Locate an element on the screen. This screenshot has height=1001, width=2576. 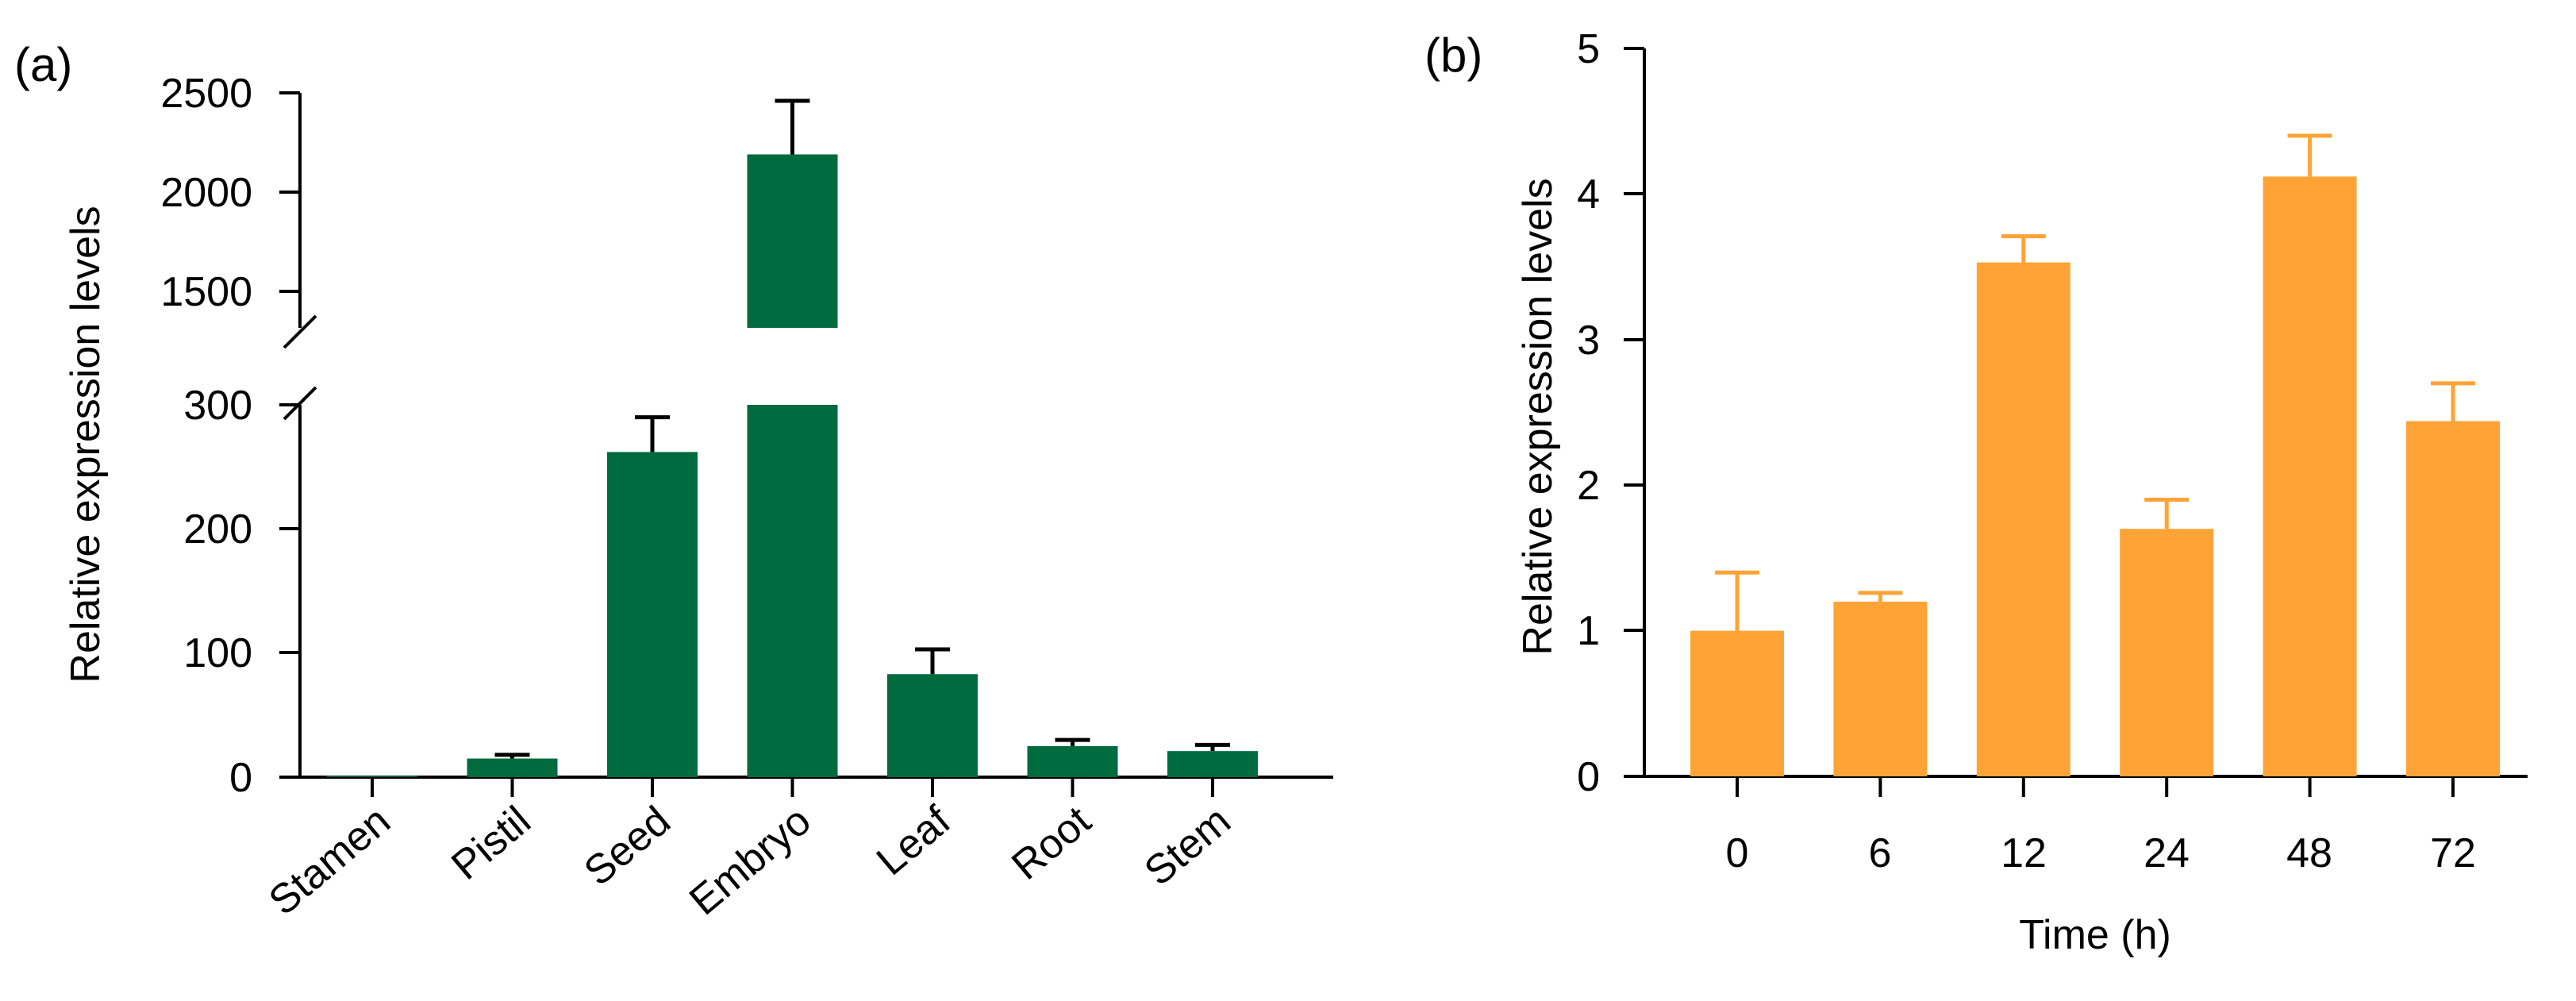
panel-b-error-bars is located at coordinates (2095, 382).